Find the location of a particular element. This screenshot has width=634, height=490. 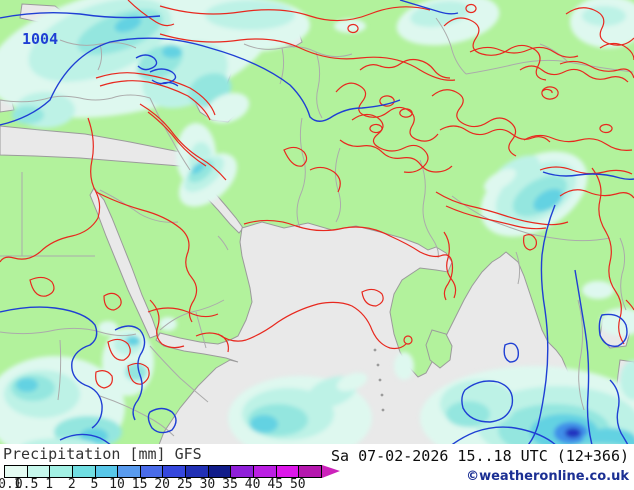

colorbar-tick-label: 20 is located at coordinates (162, 483).